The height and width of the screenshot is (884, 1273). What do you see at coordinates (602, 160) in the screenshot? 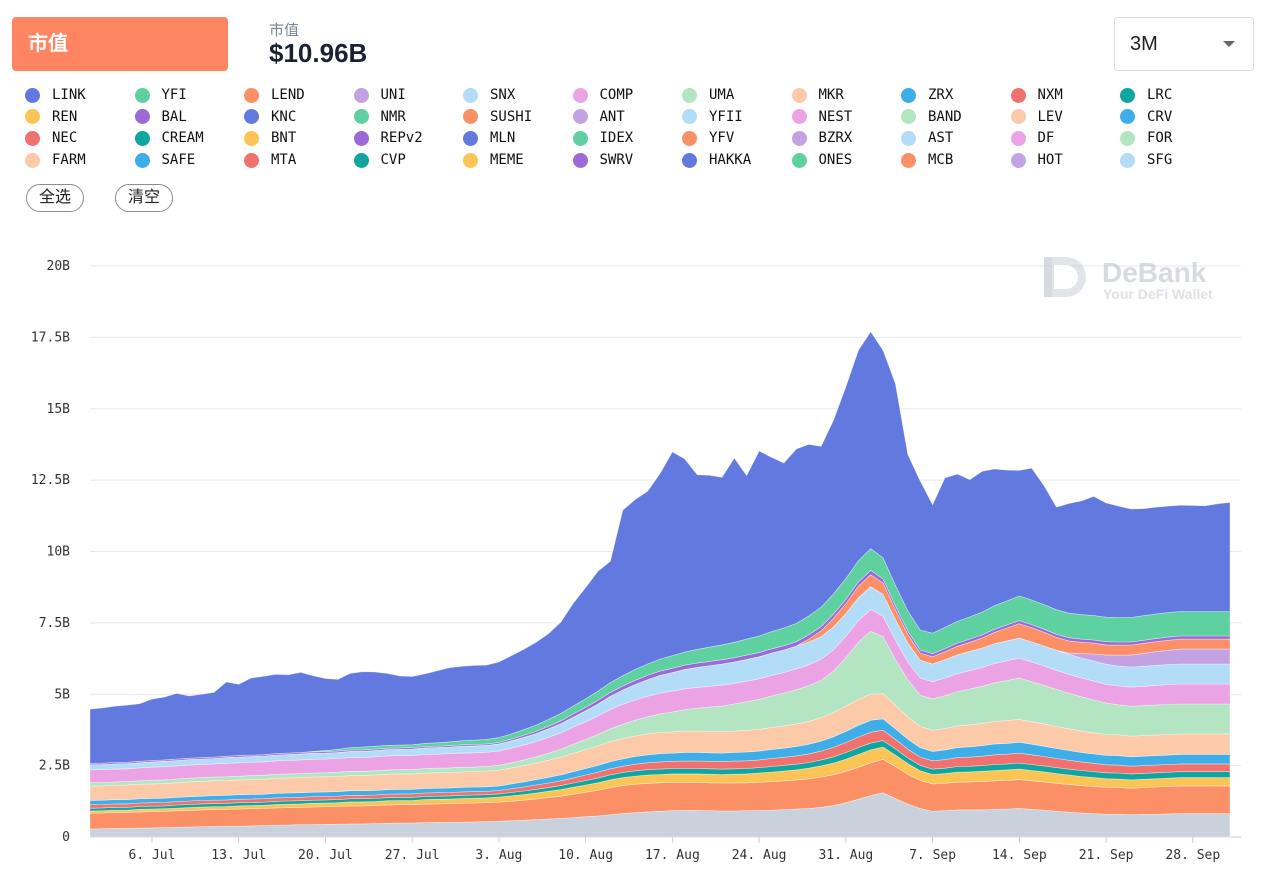
I see `legend-item-swrv: SWRV` at bounding box center [602, 160].